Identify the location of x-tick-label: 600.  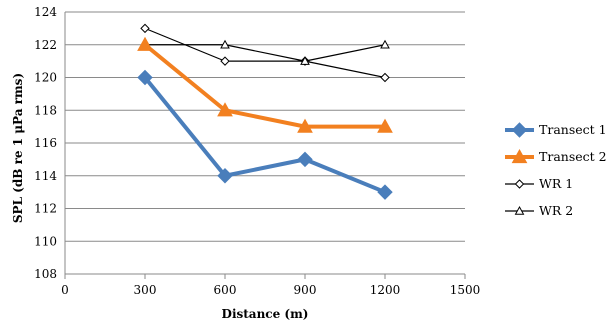
(225, 290).